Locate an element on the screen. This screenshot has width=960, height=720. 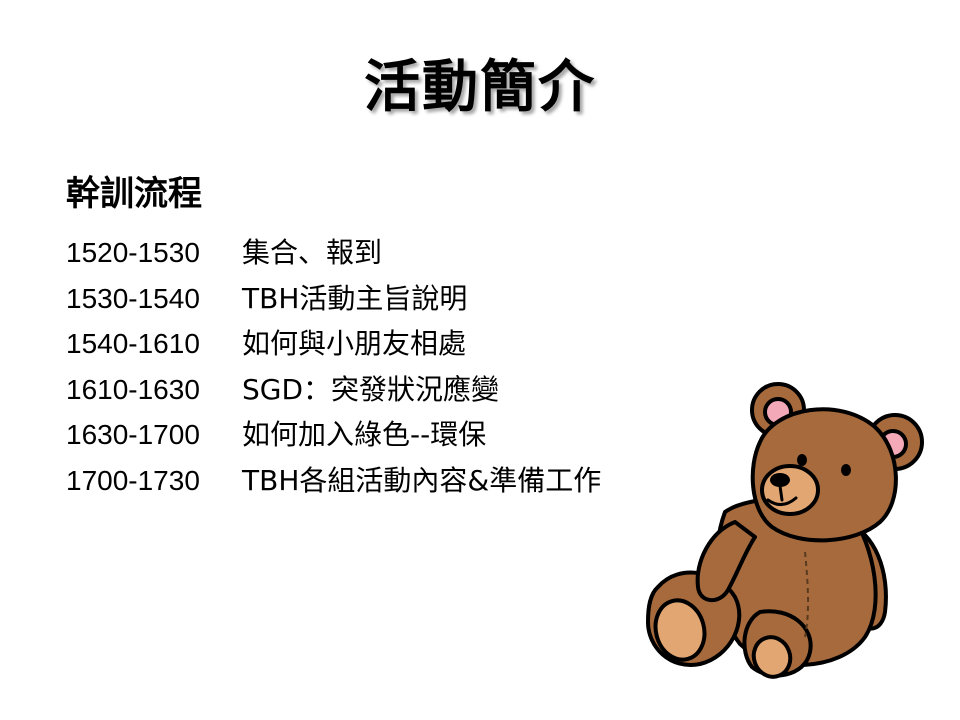
schedule-time: 1610-1630 is located at coordinates (133, 389).